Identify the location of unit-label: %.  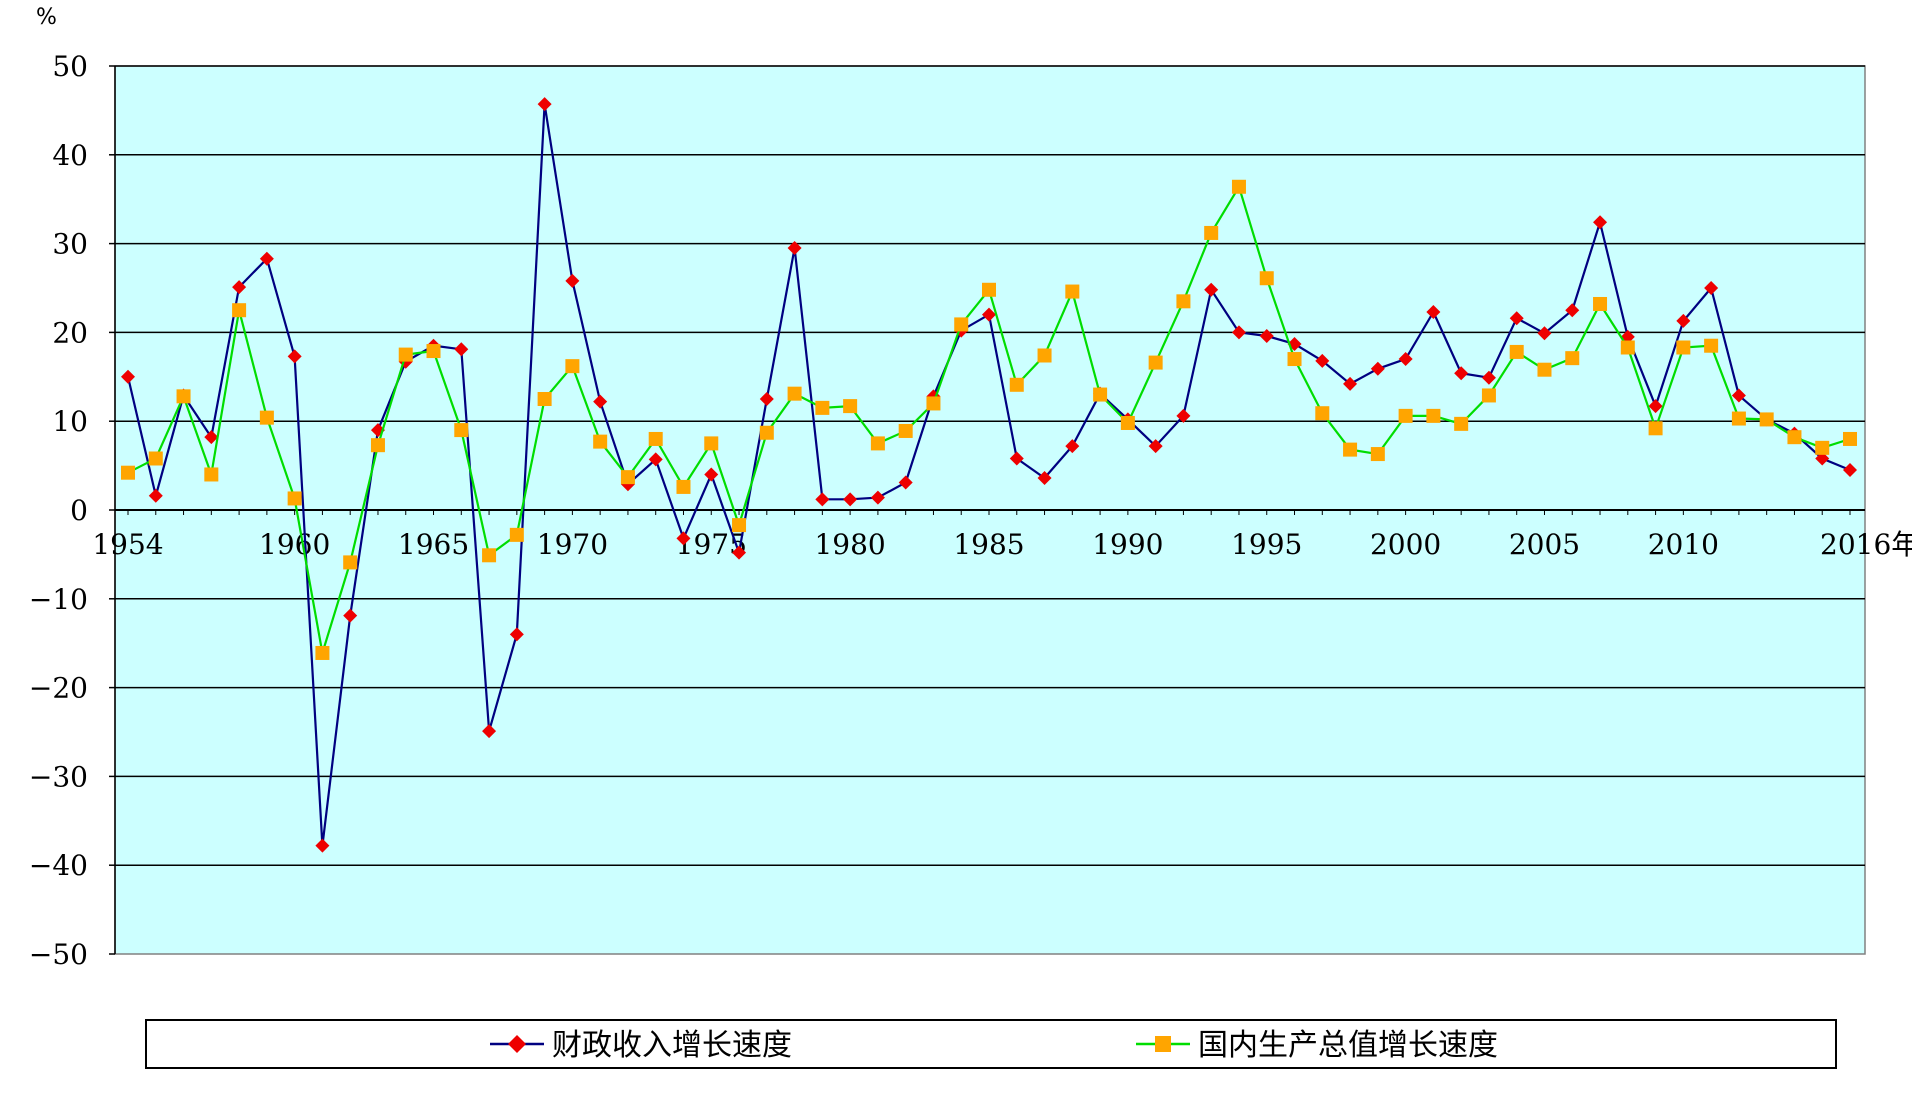
(46, 17).